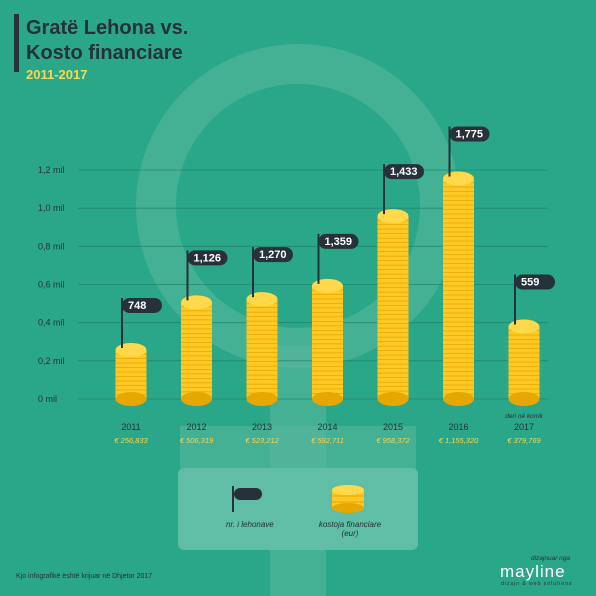  I want to click on legend: nr. i lehonave kostoja financiare (eur), so click(298, 509).